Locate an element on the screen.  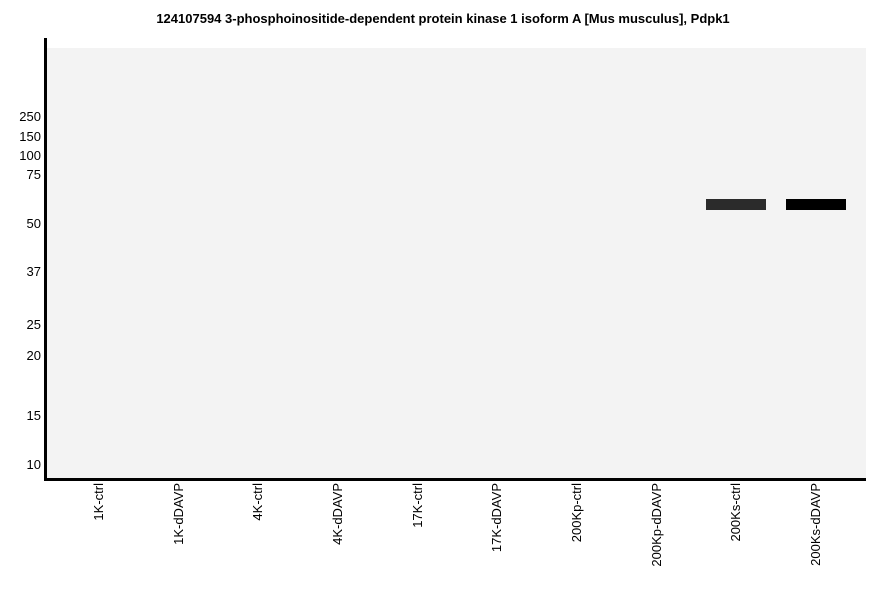
y-tick-label-250: 250 is located at coordinates (30, 116).